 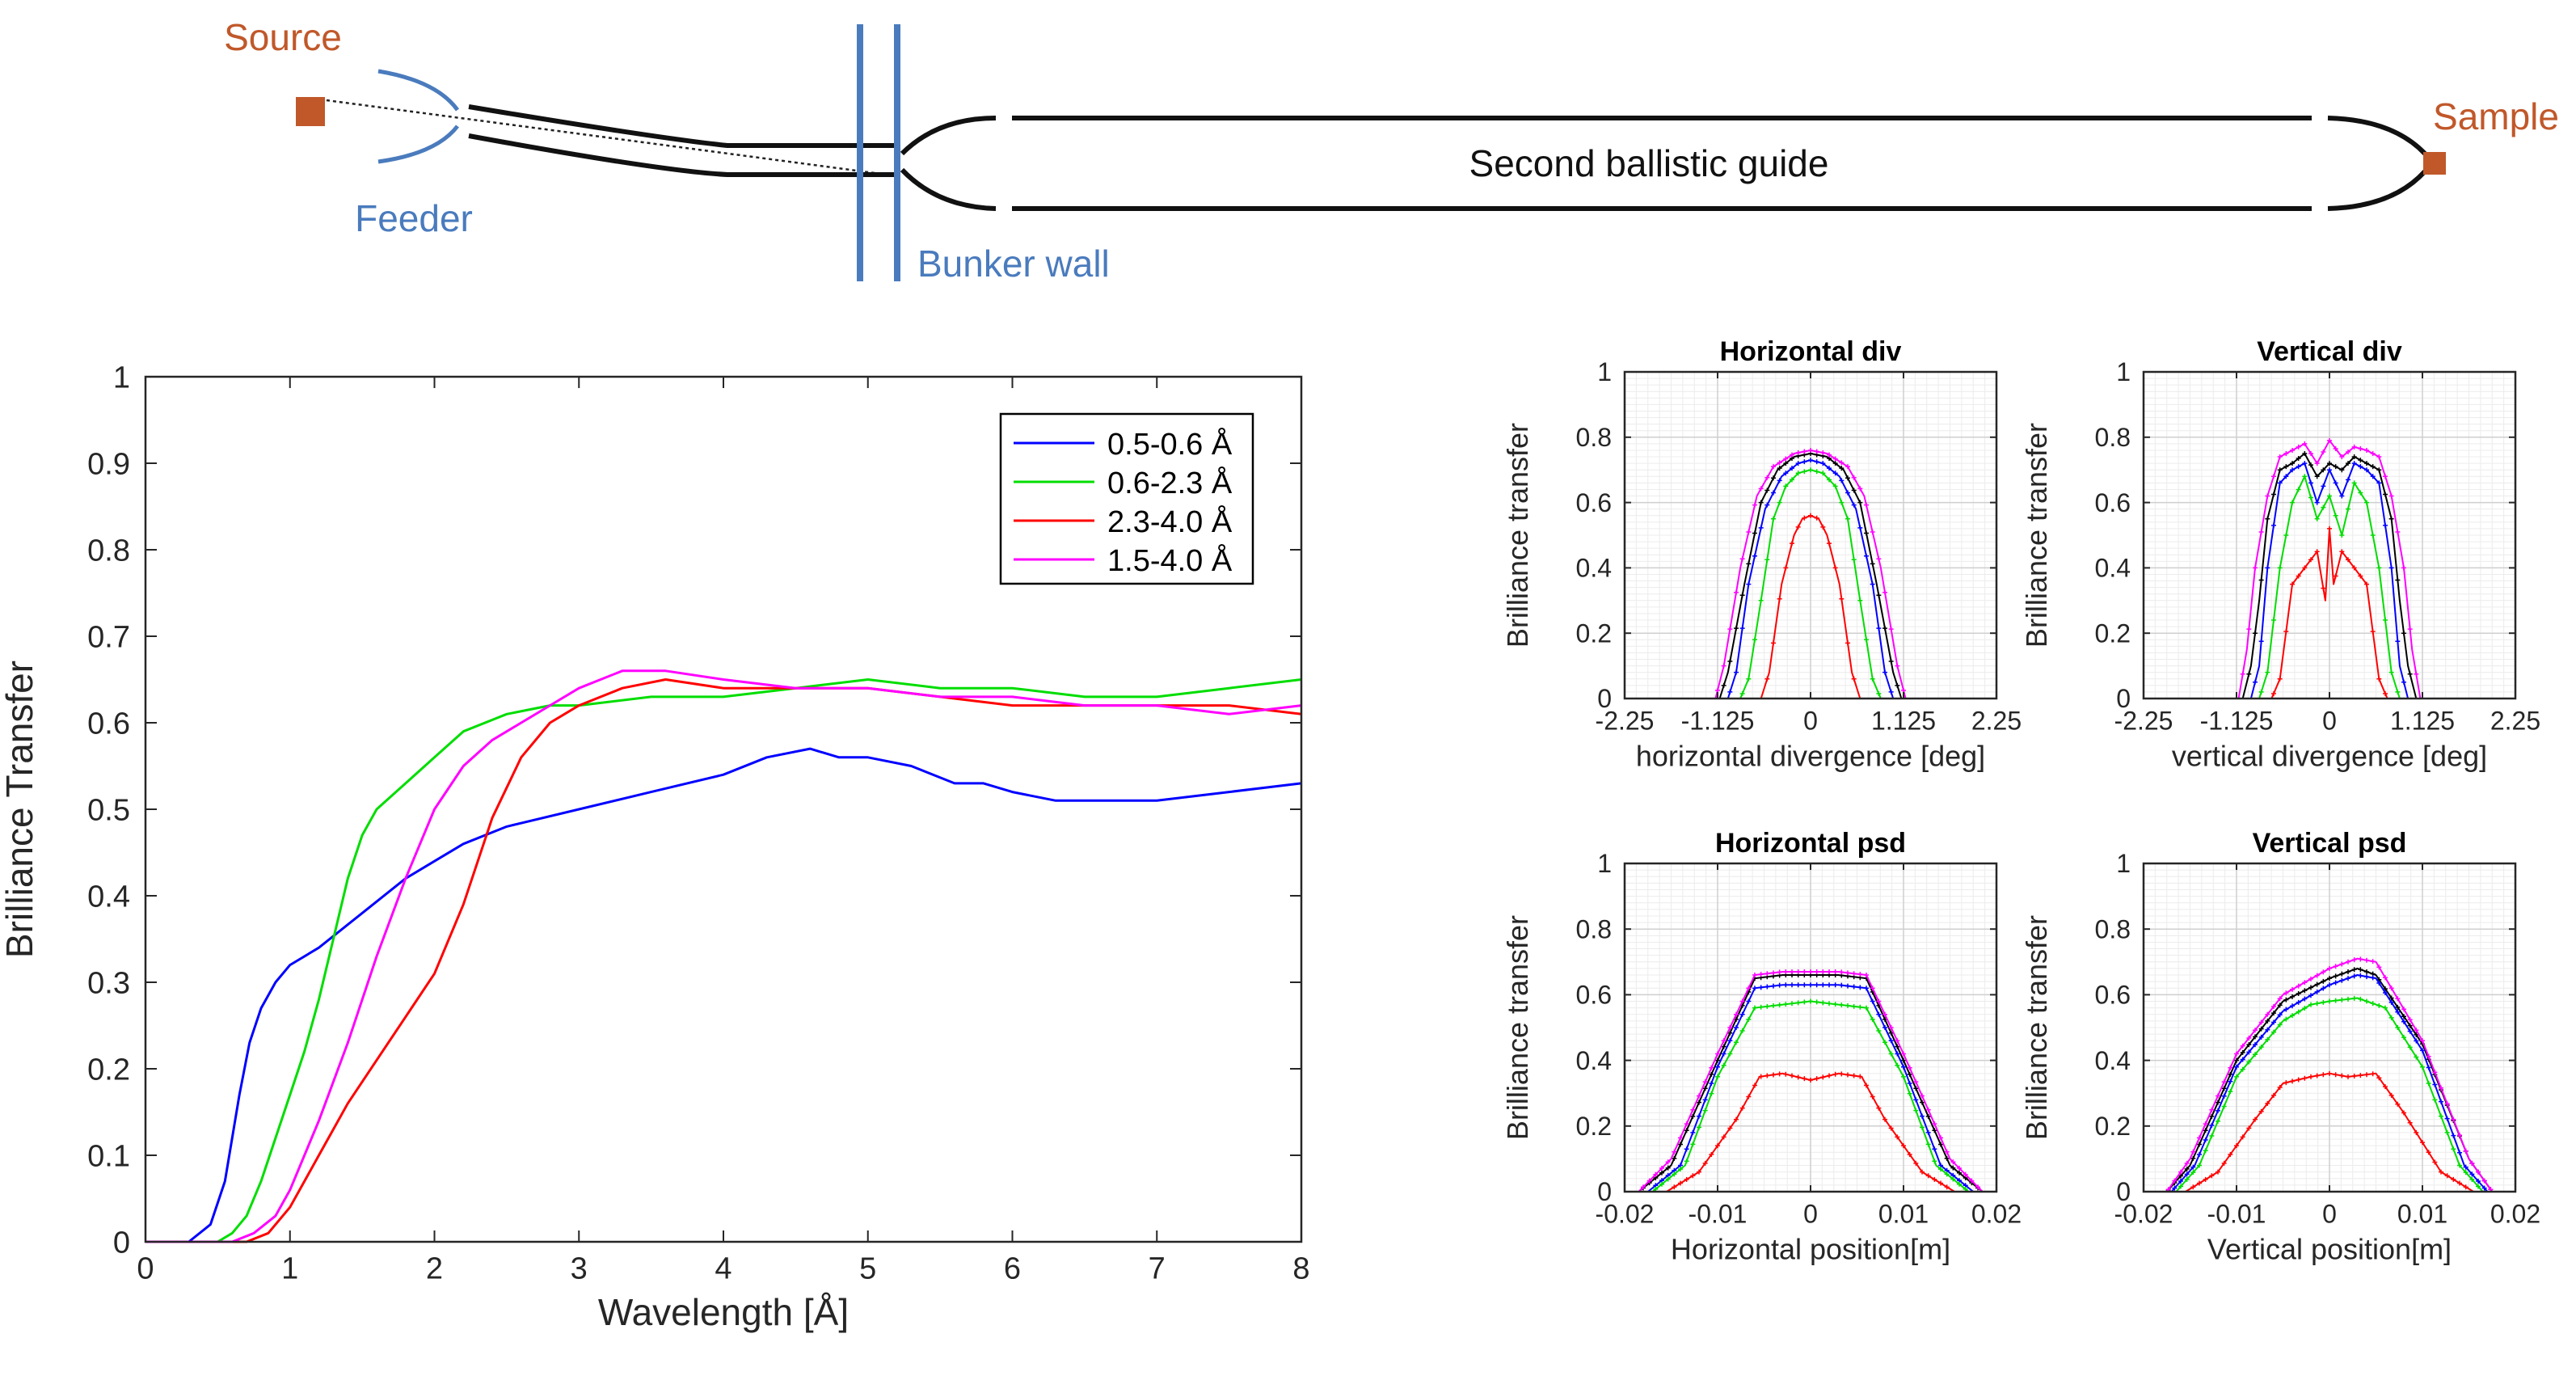 I want to click on y-tick-label: 1, so click(x=1605, y=863).